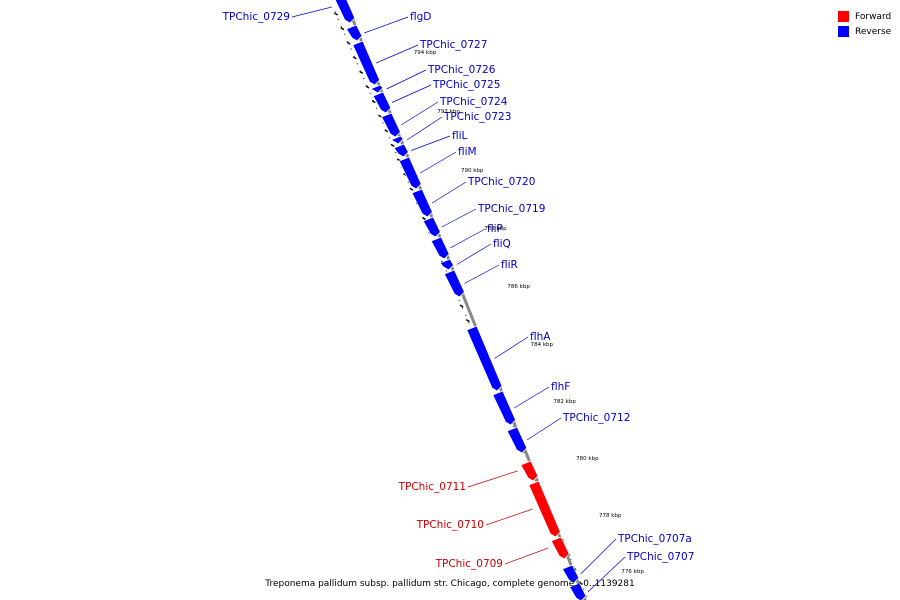  Describe the element at coordinates (501, 182) in the screenshot. I see `gene-label-tpchic_0720: TPChic_0720` at that location.